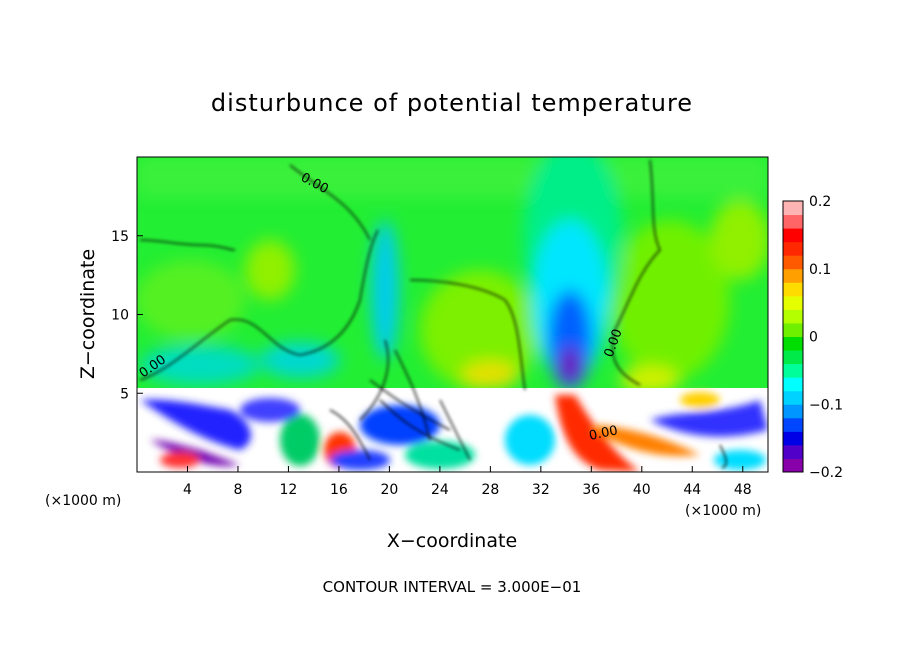 This screenshot has width=904, height=654. What do you see at coordinates (490, 490) in the screenshot?
I see `x-tick-label: 28` at bounding box center [490, 490].